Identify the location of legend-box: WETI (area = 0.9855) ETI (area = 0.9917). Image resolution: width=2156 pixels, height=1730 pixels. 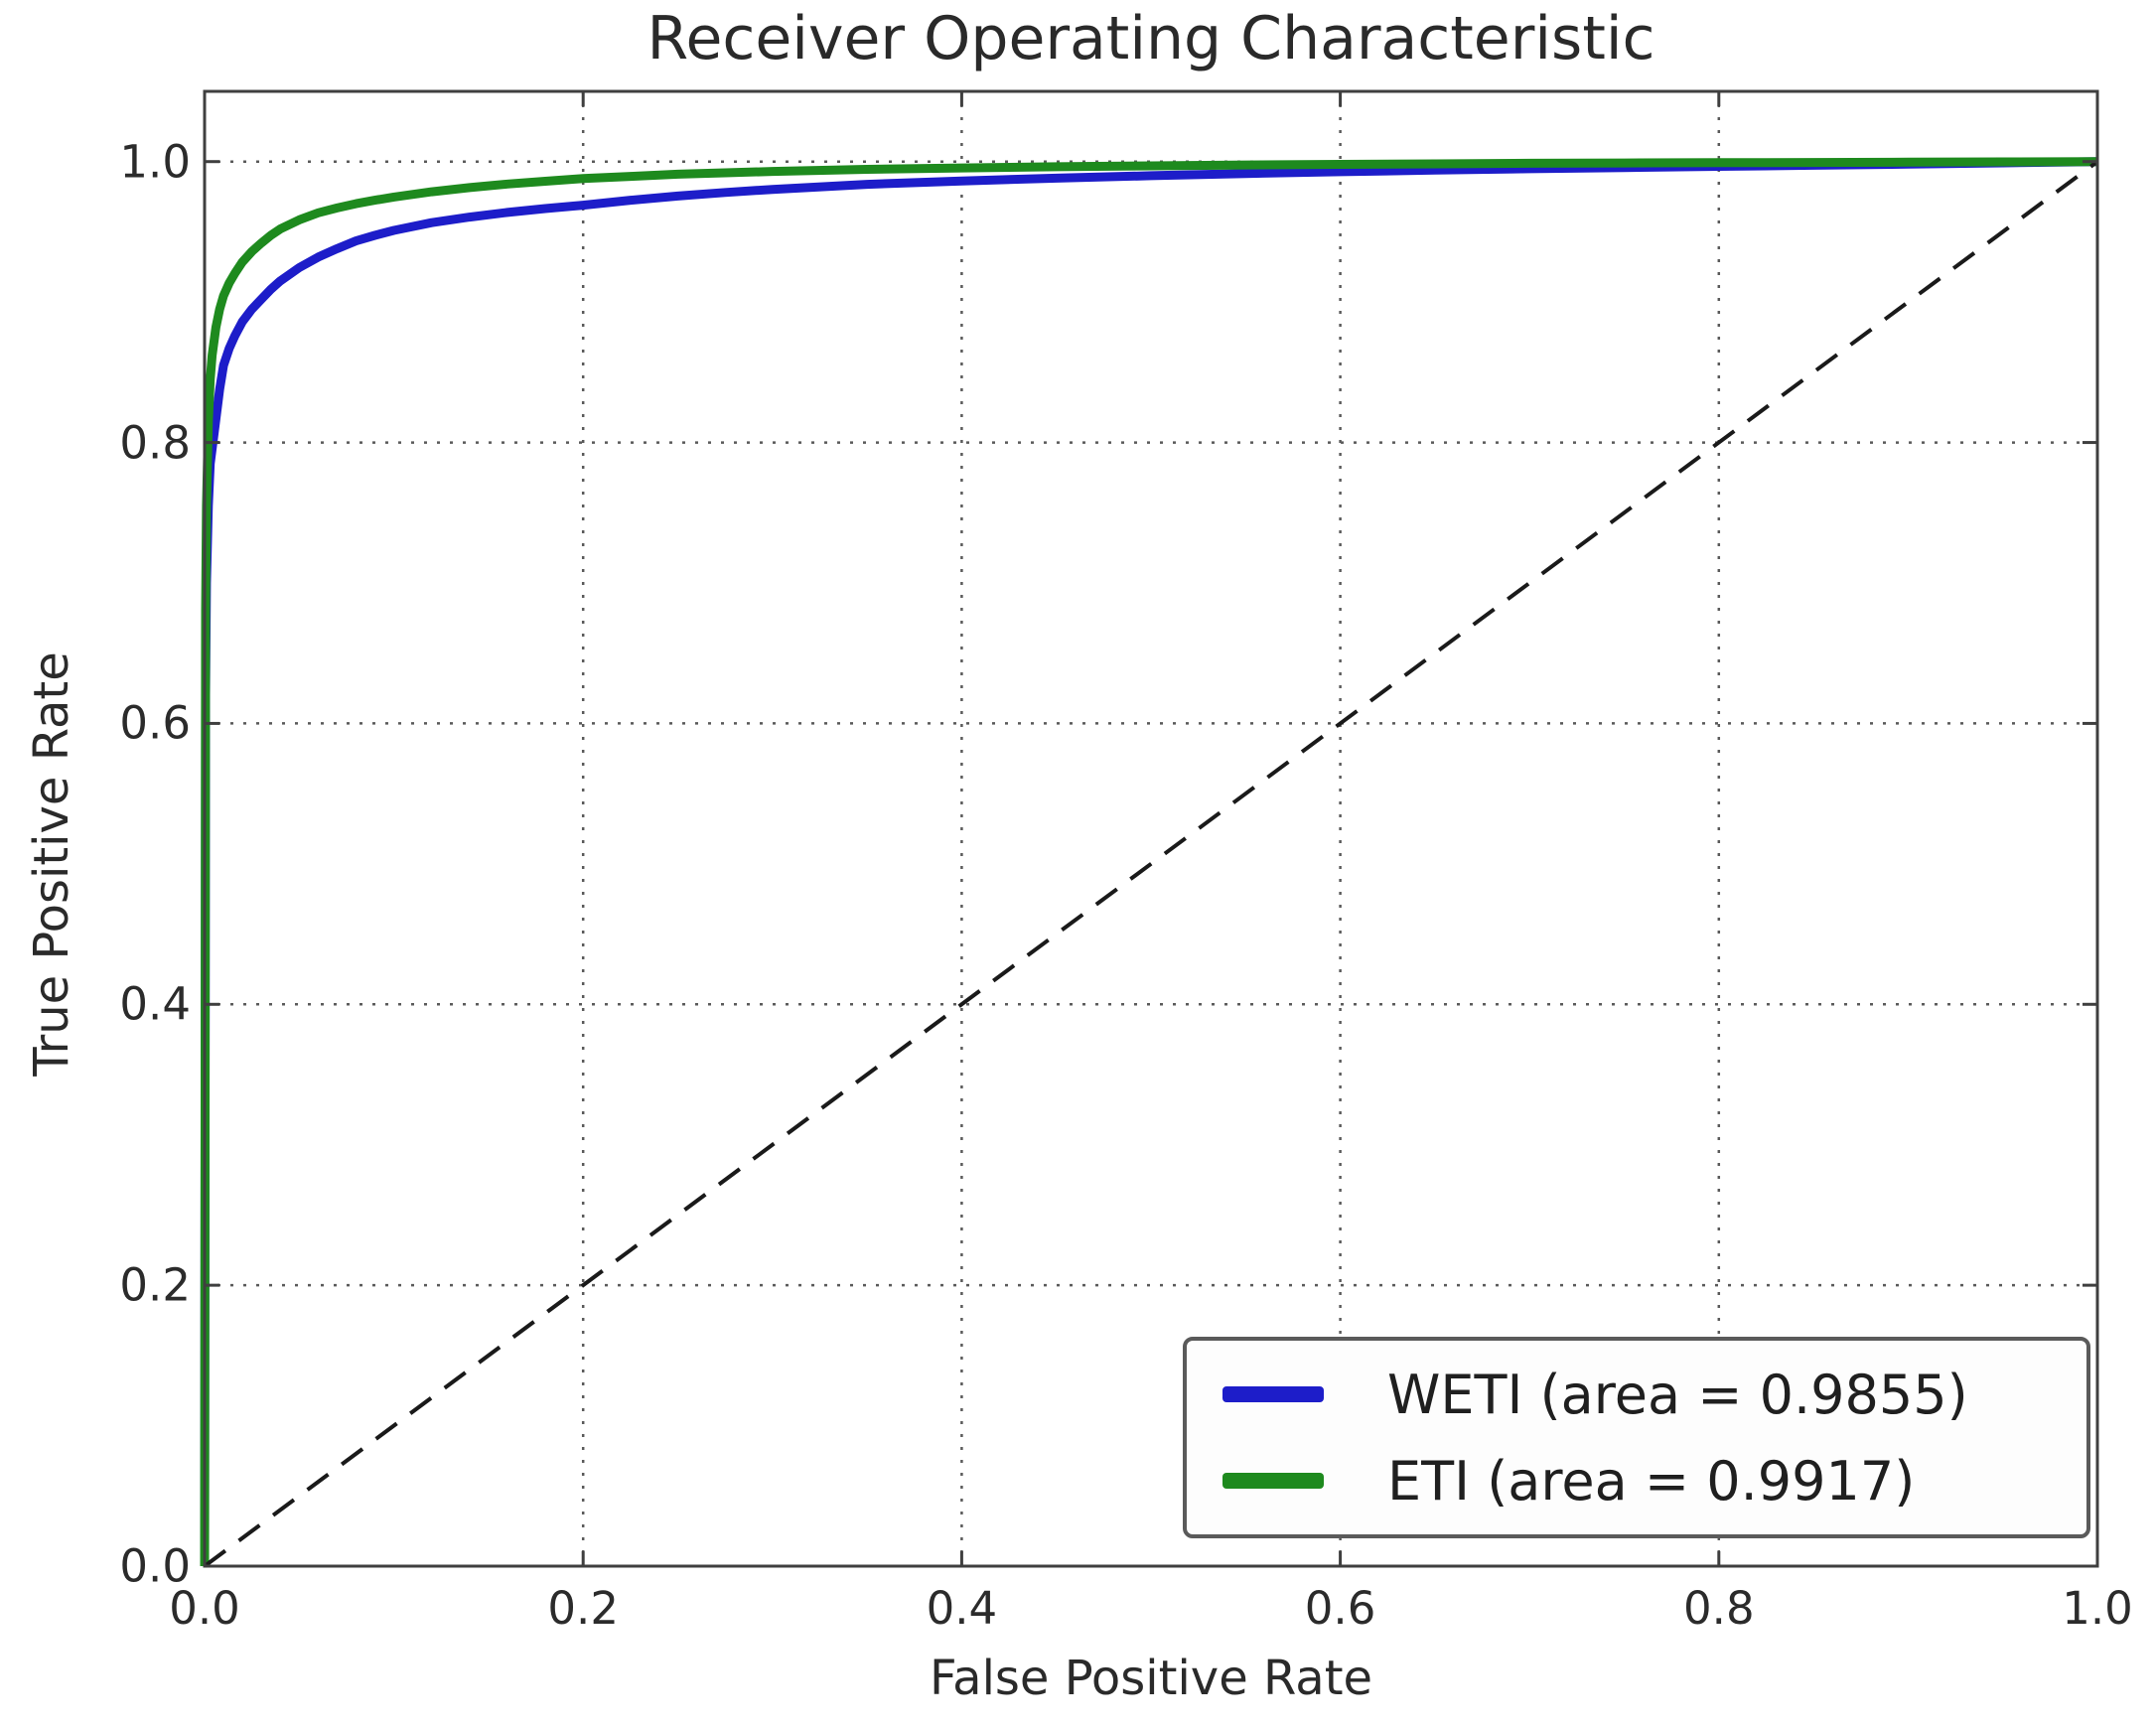
(1637, 1438).